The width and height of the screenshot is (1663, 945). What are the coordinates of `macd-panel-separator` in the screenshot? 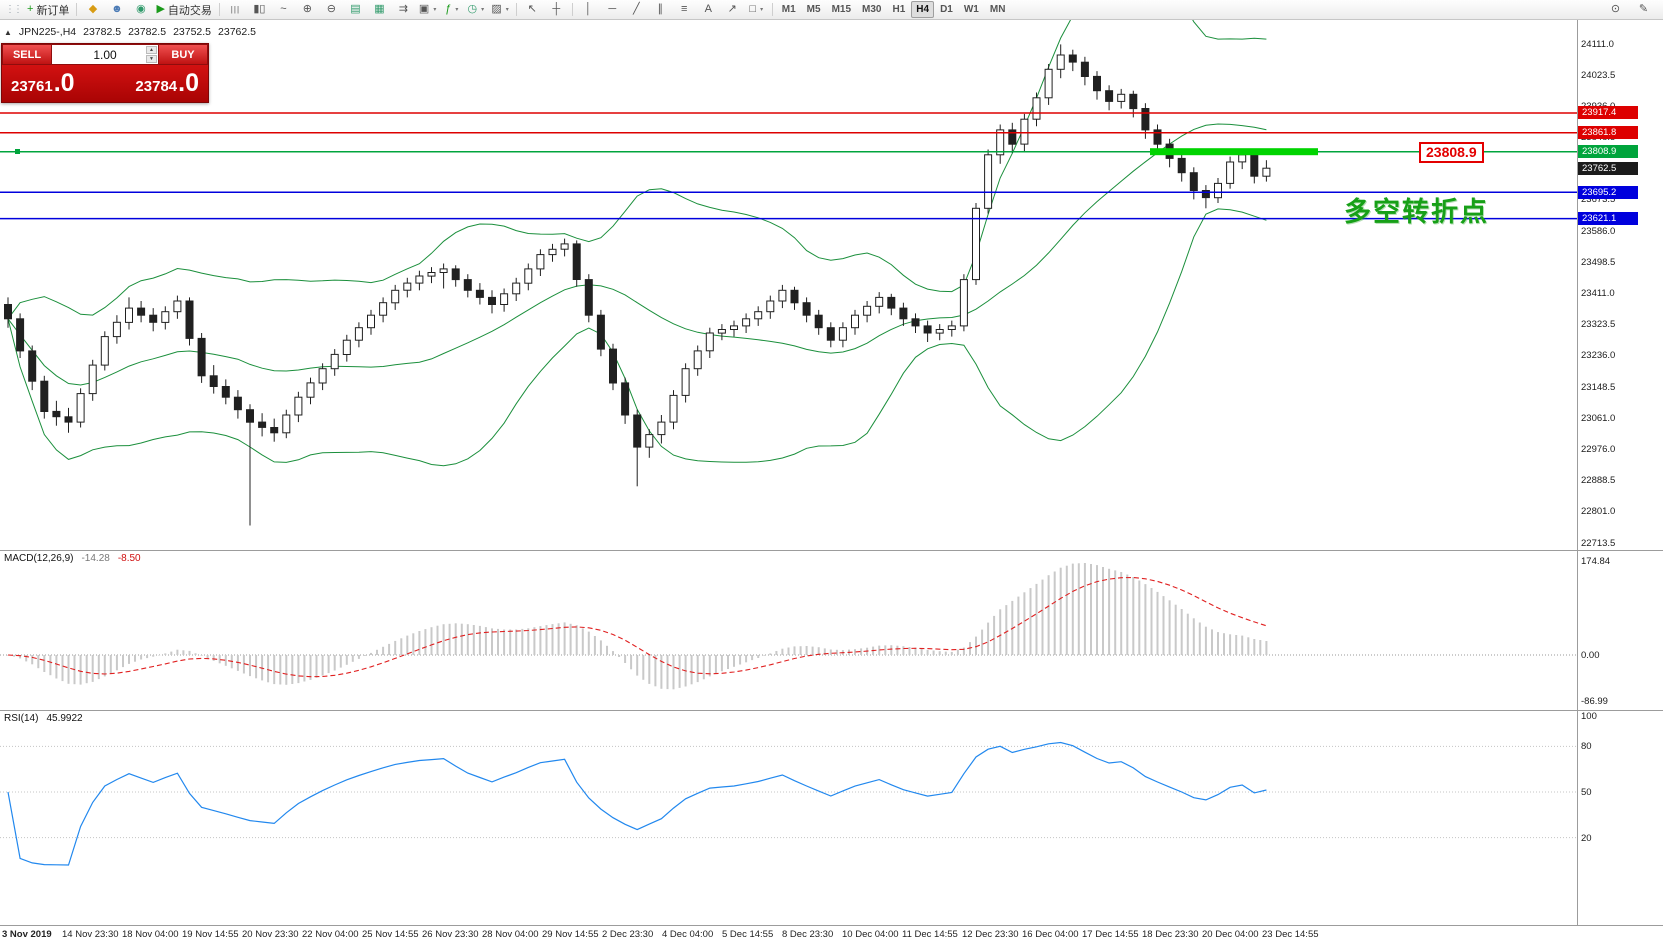 It's located at (831, 550).